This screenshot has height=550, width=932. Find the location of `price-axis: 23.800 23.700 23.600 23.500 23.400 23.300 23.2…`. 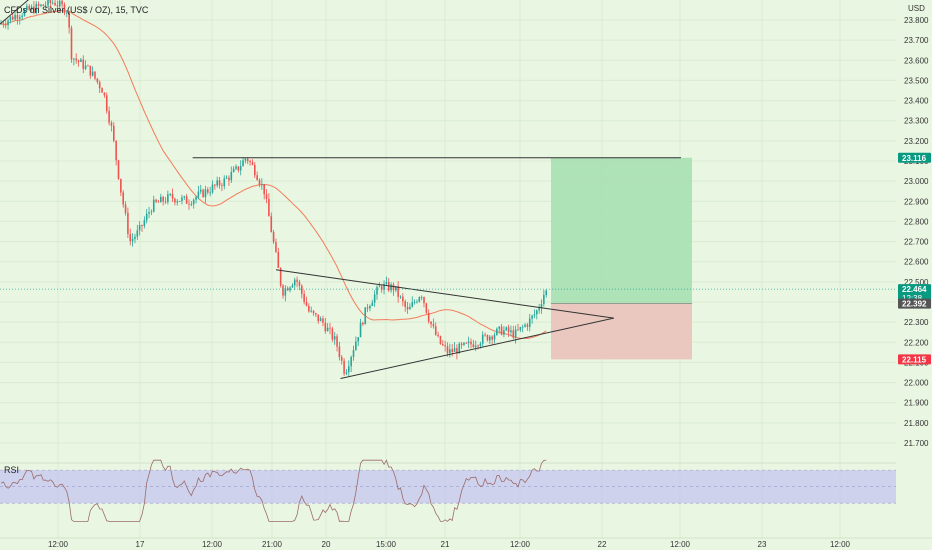

price-axis: 23.800 23.700 23.600 23.500 23.400 23.300 23.2… is located at coordinates (914, 275).